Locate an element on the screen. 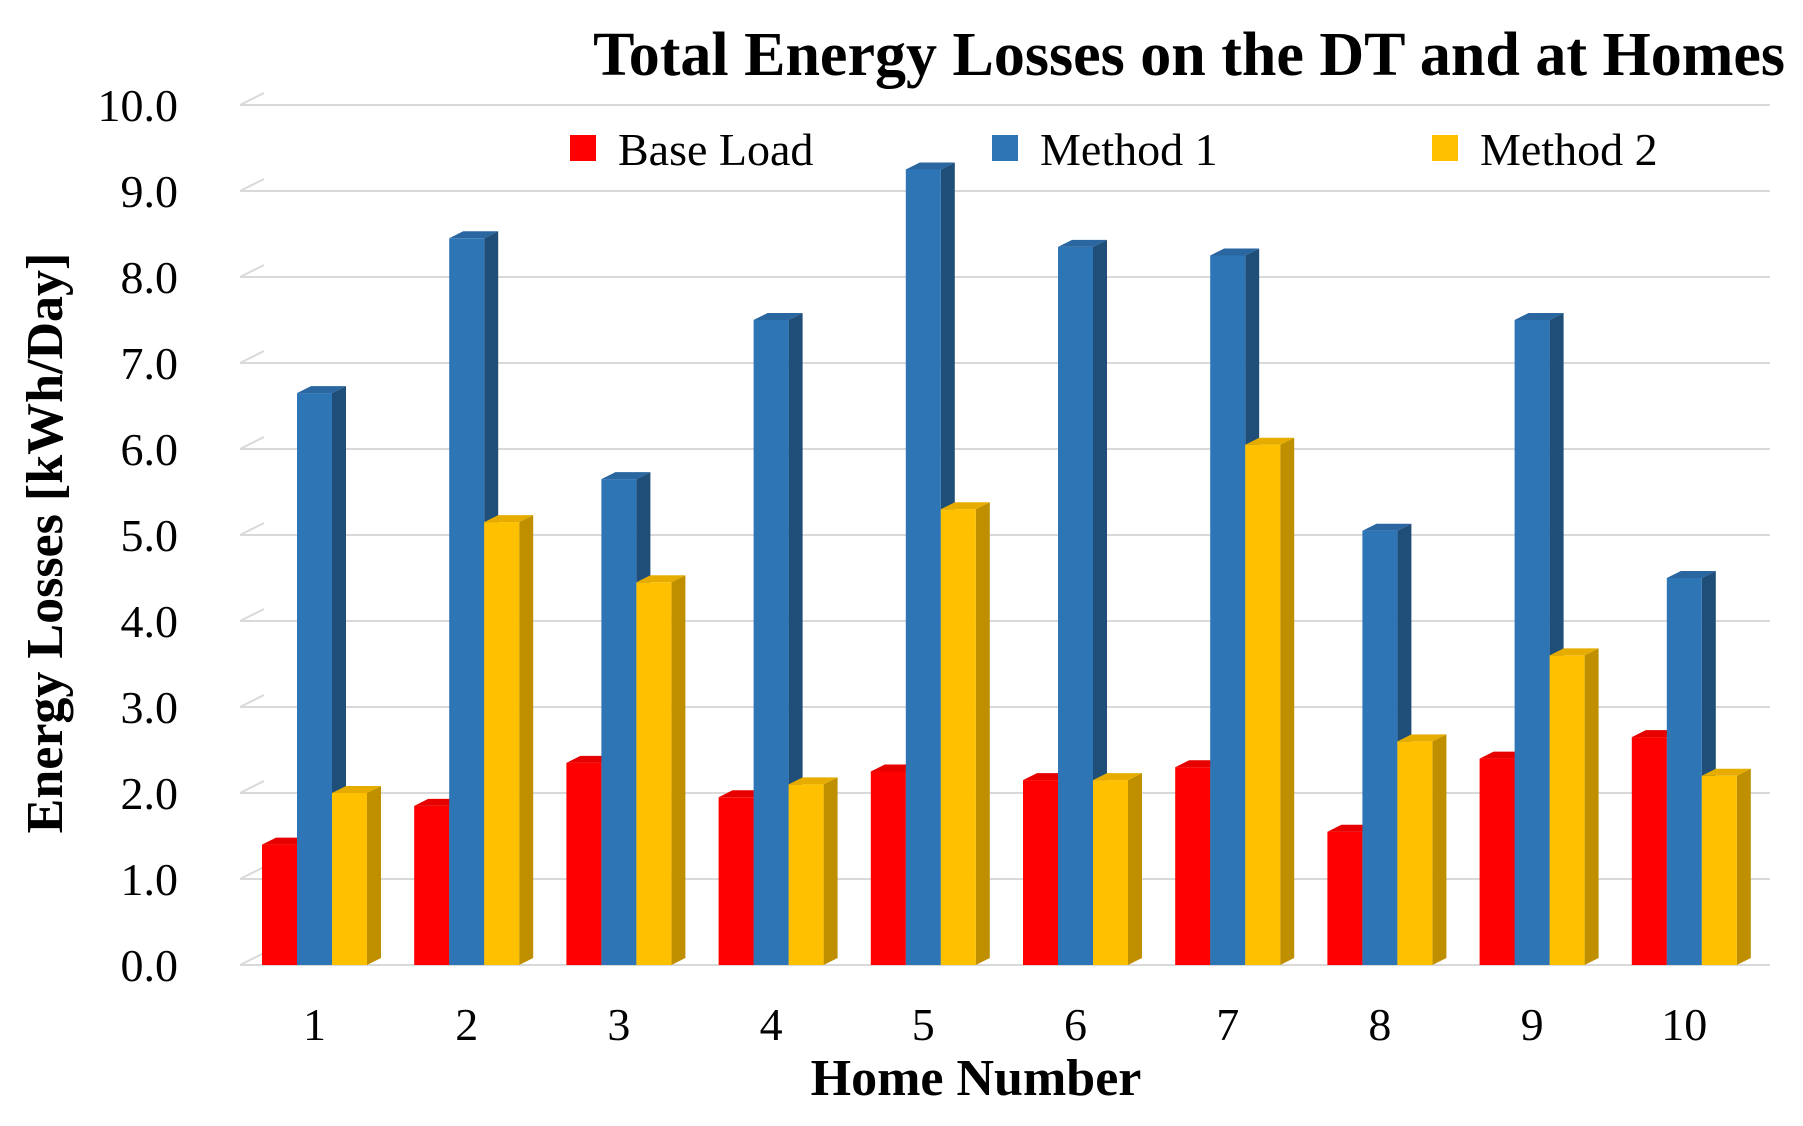  x-tick-label: 7 is located at coordinates (1227, 1024).